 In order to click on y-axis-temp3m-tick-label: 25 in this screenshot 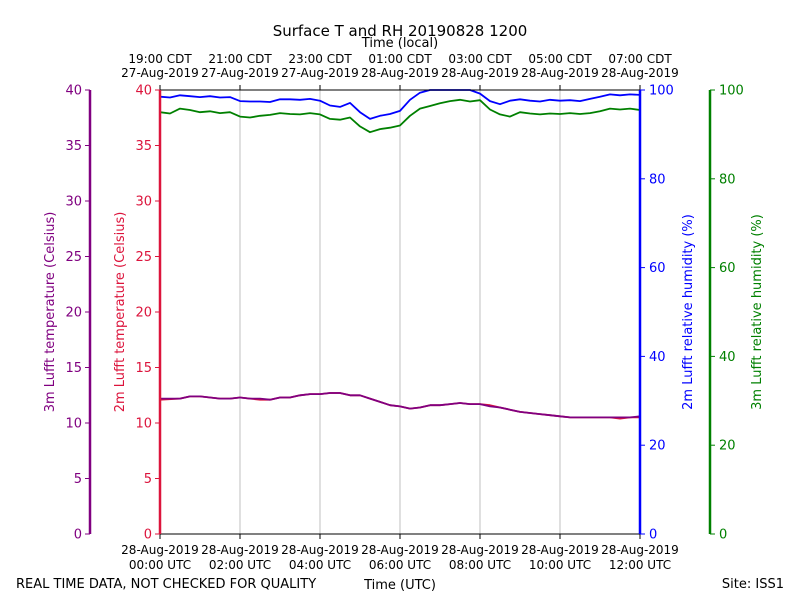, I will do `click(73, 257)`.